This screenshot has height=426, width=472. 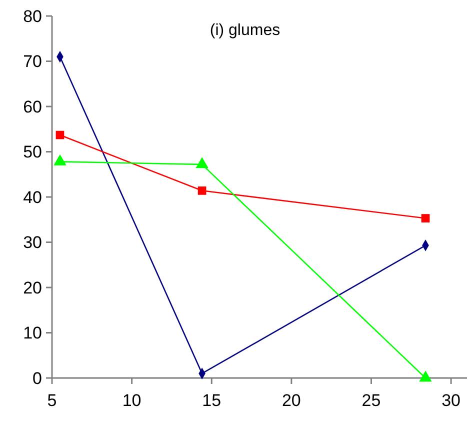 What do you see at coordinates (132, 400) in the screenshot?
I see `x-tick-label: 10` at bounding box center [132, 400].